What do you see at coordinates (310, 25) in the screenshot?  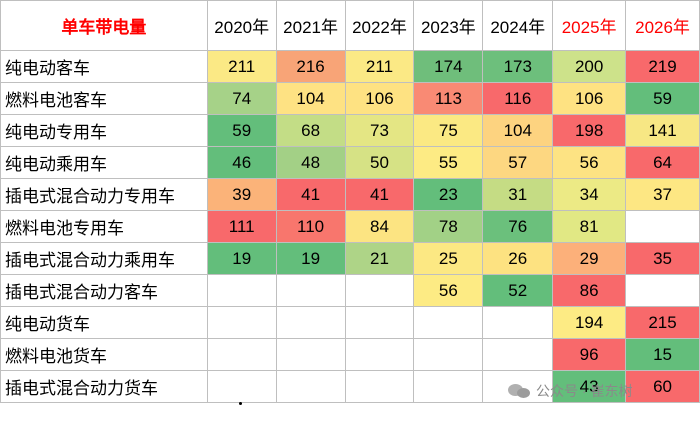 I see `year-header: 2021年` at bounding box center [310, 25].